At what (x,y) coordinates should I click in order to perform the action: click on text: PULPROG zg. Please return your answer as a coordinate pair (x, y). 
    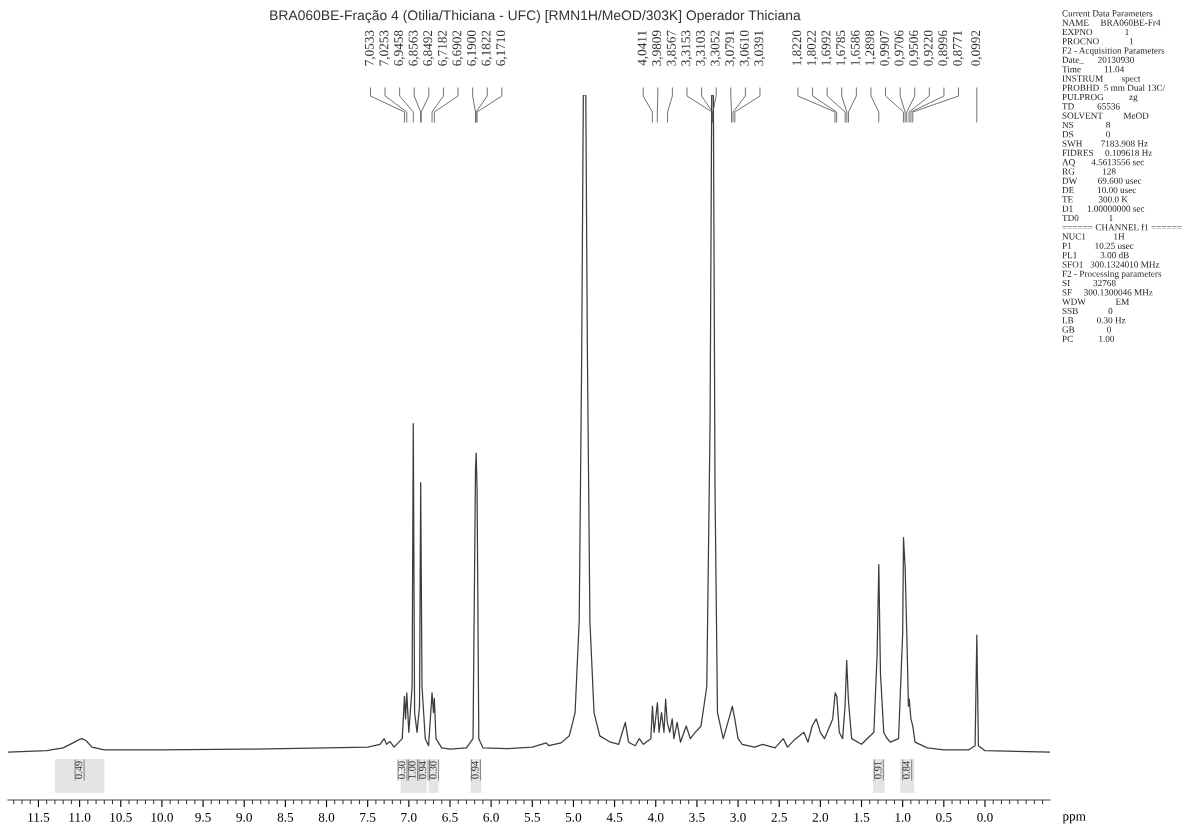
    Looking at the image, I should click on (1100, 98).